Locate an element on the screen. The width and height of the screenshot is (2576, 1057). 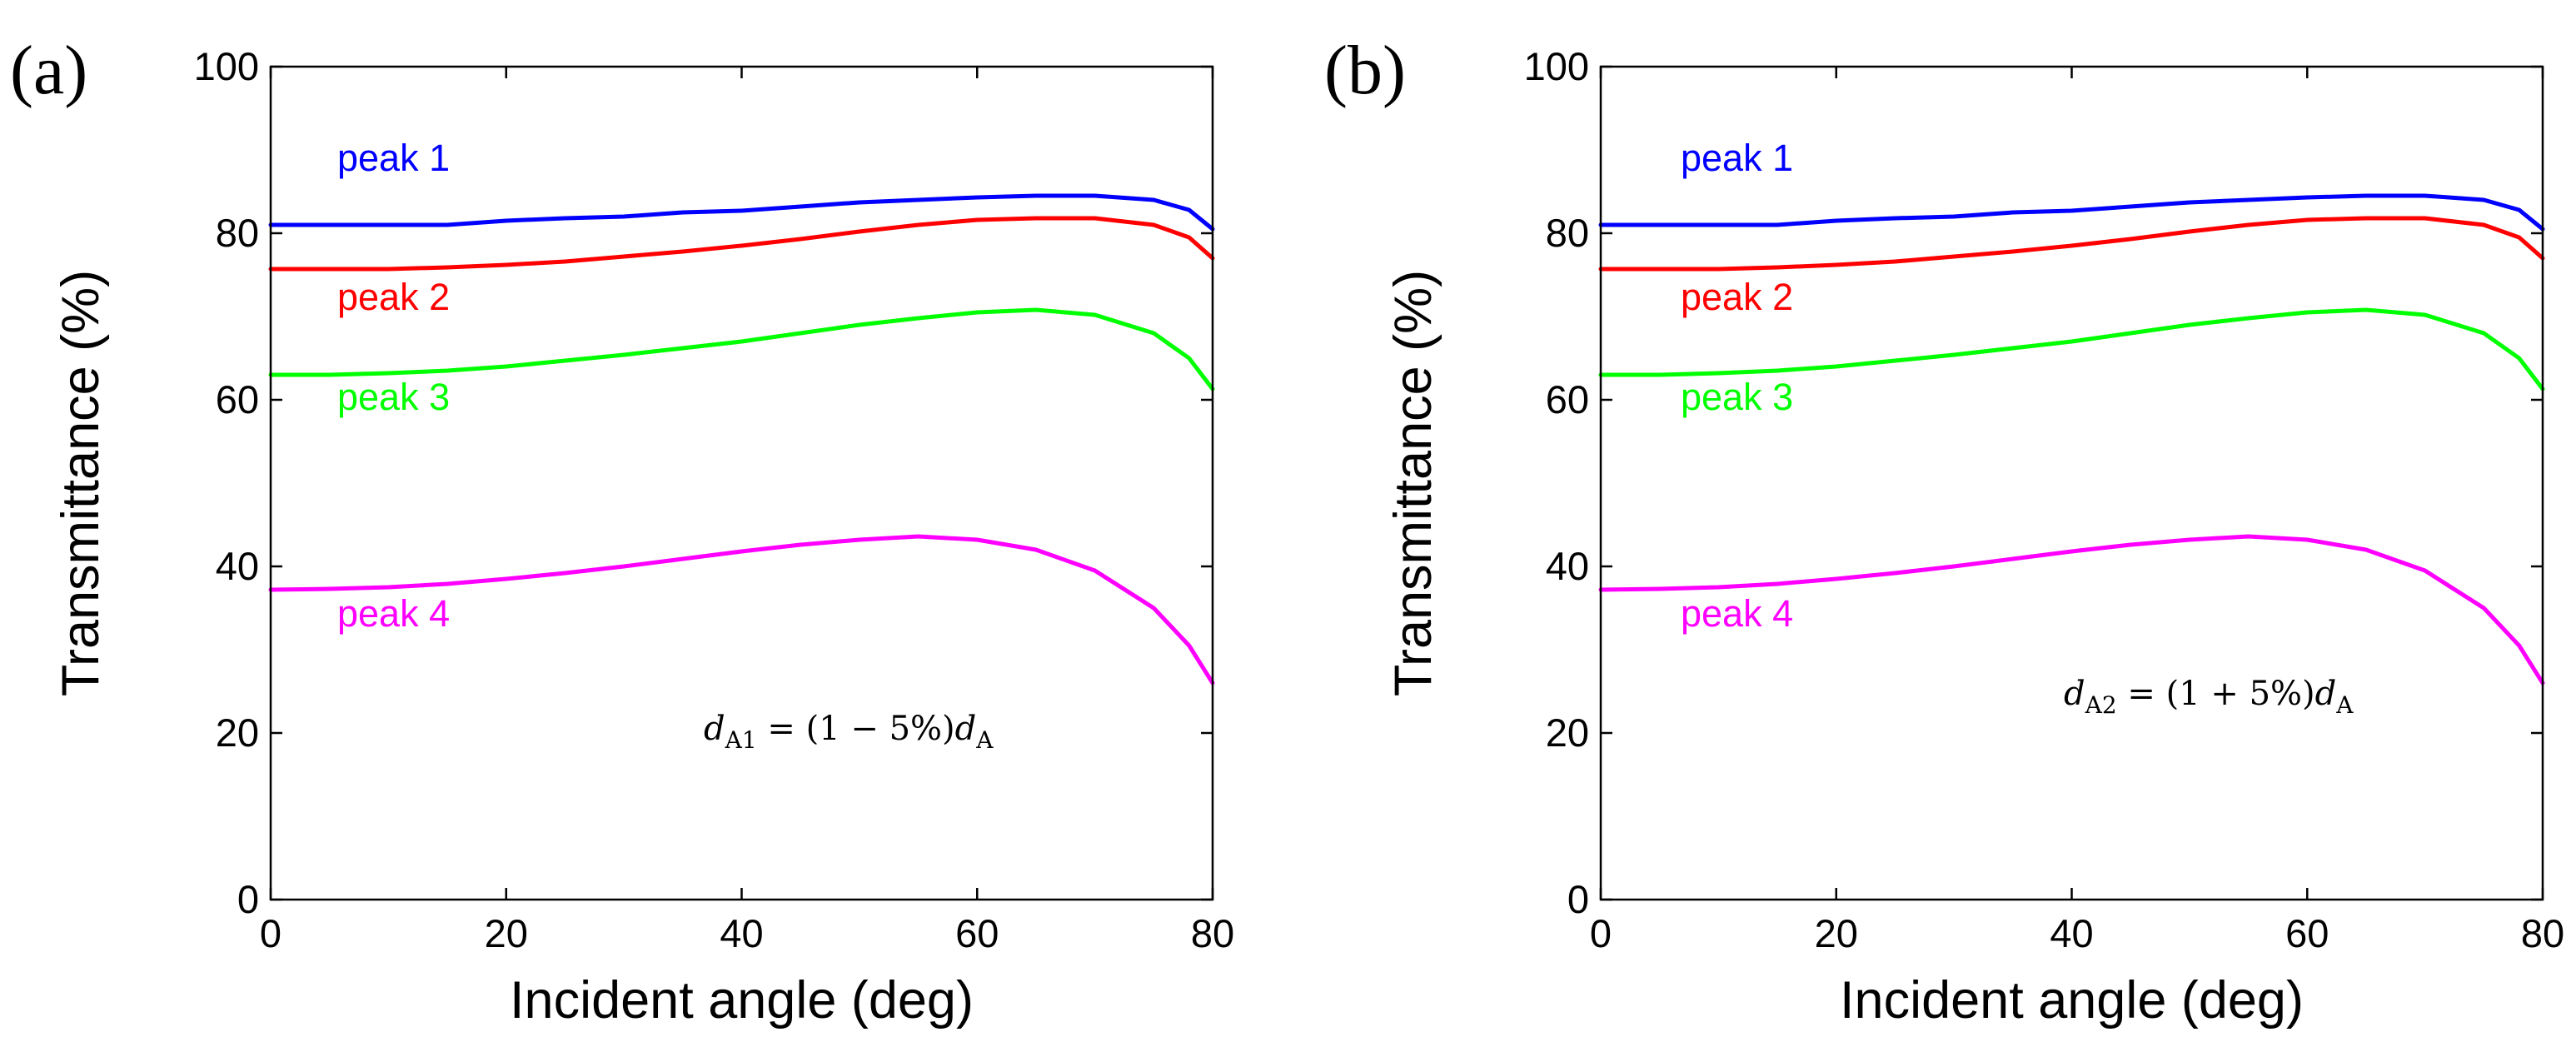
panel-label: (b) is located at coordinates (1365, 70).